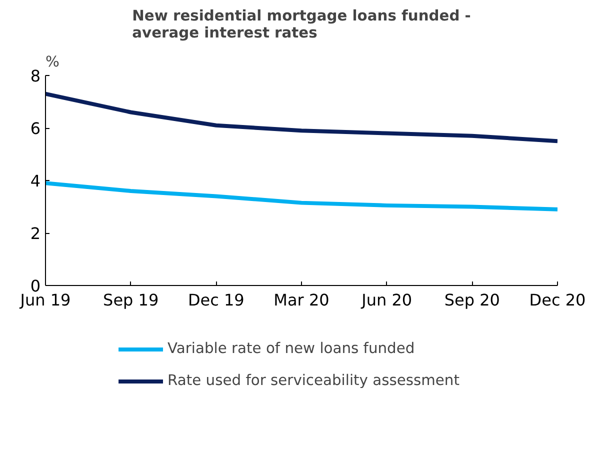  I want to click on x-tick-label: Dec 19, so click(216, 300).